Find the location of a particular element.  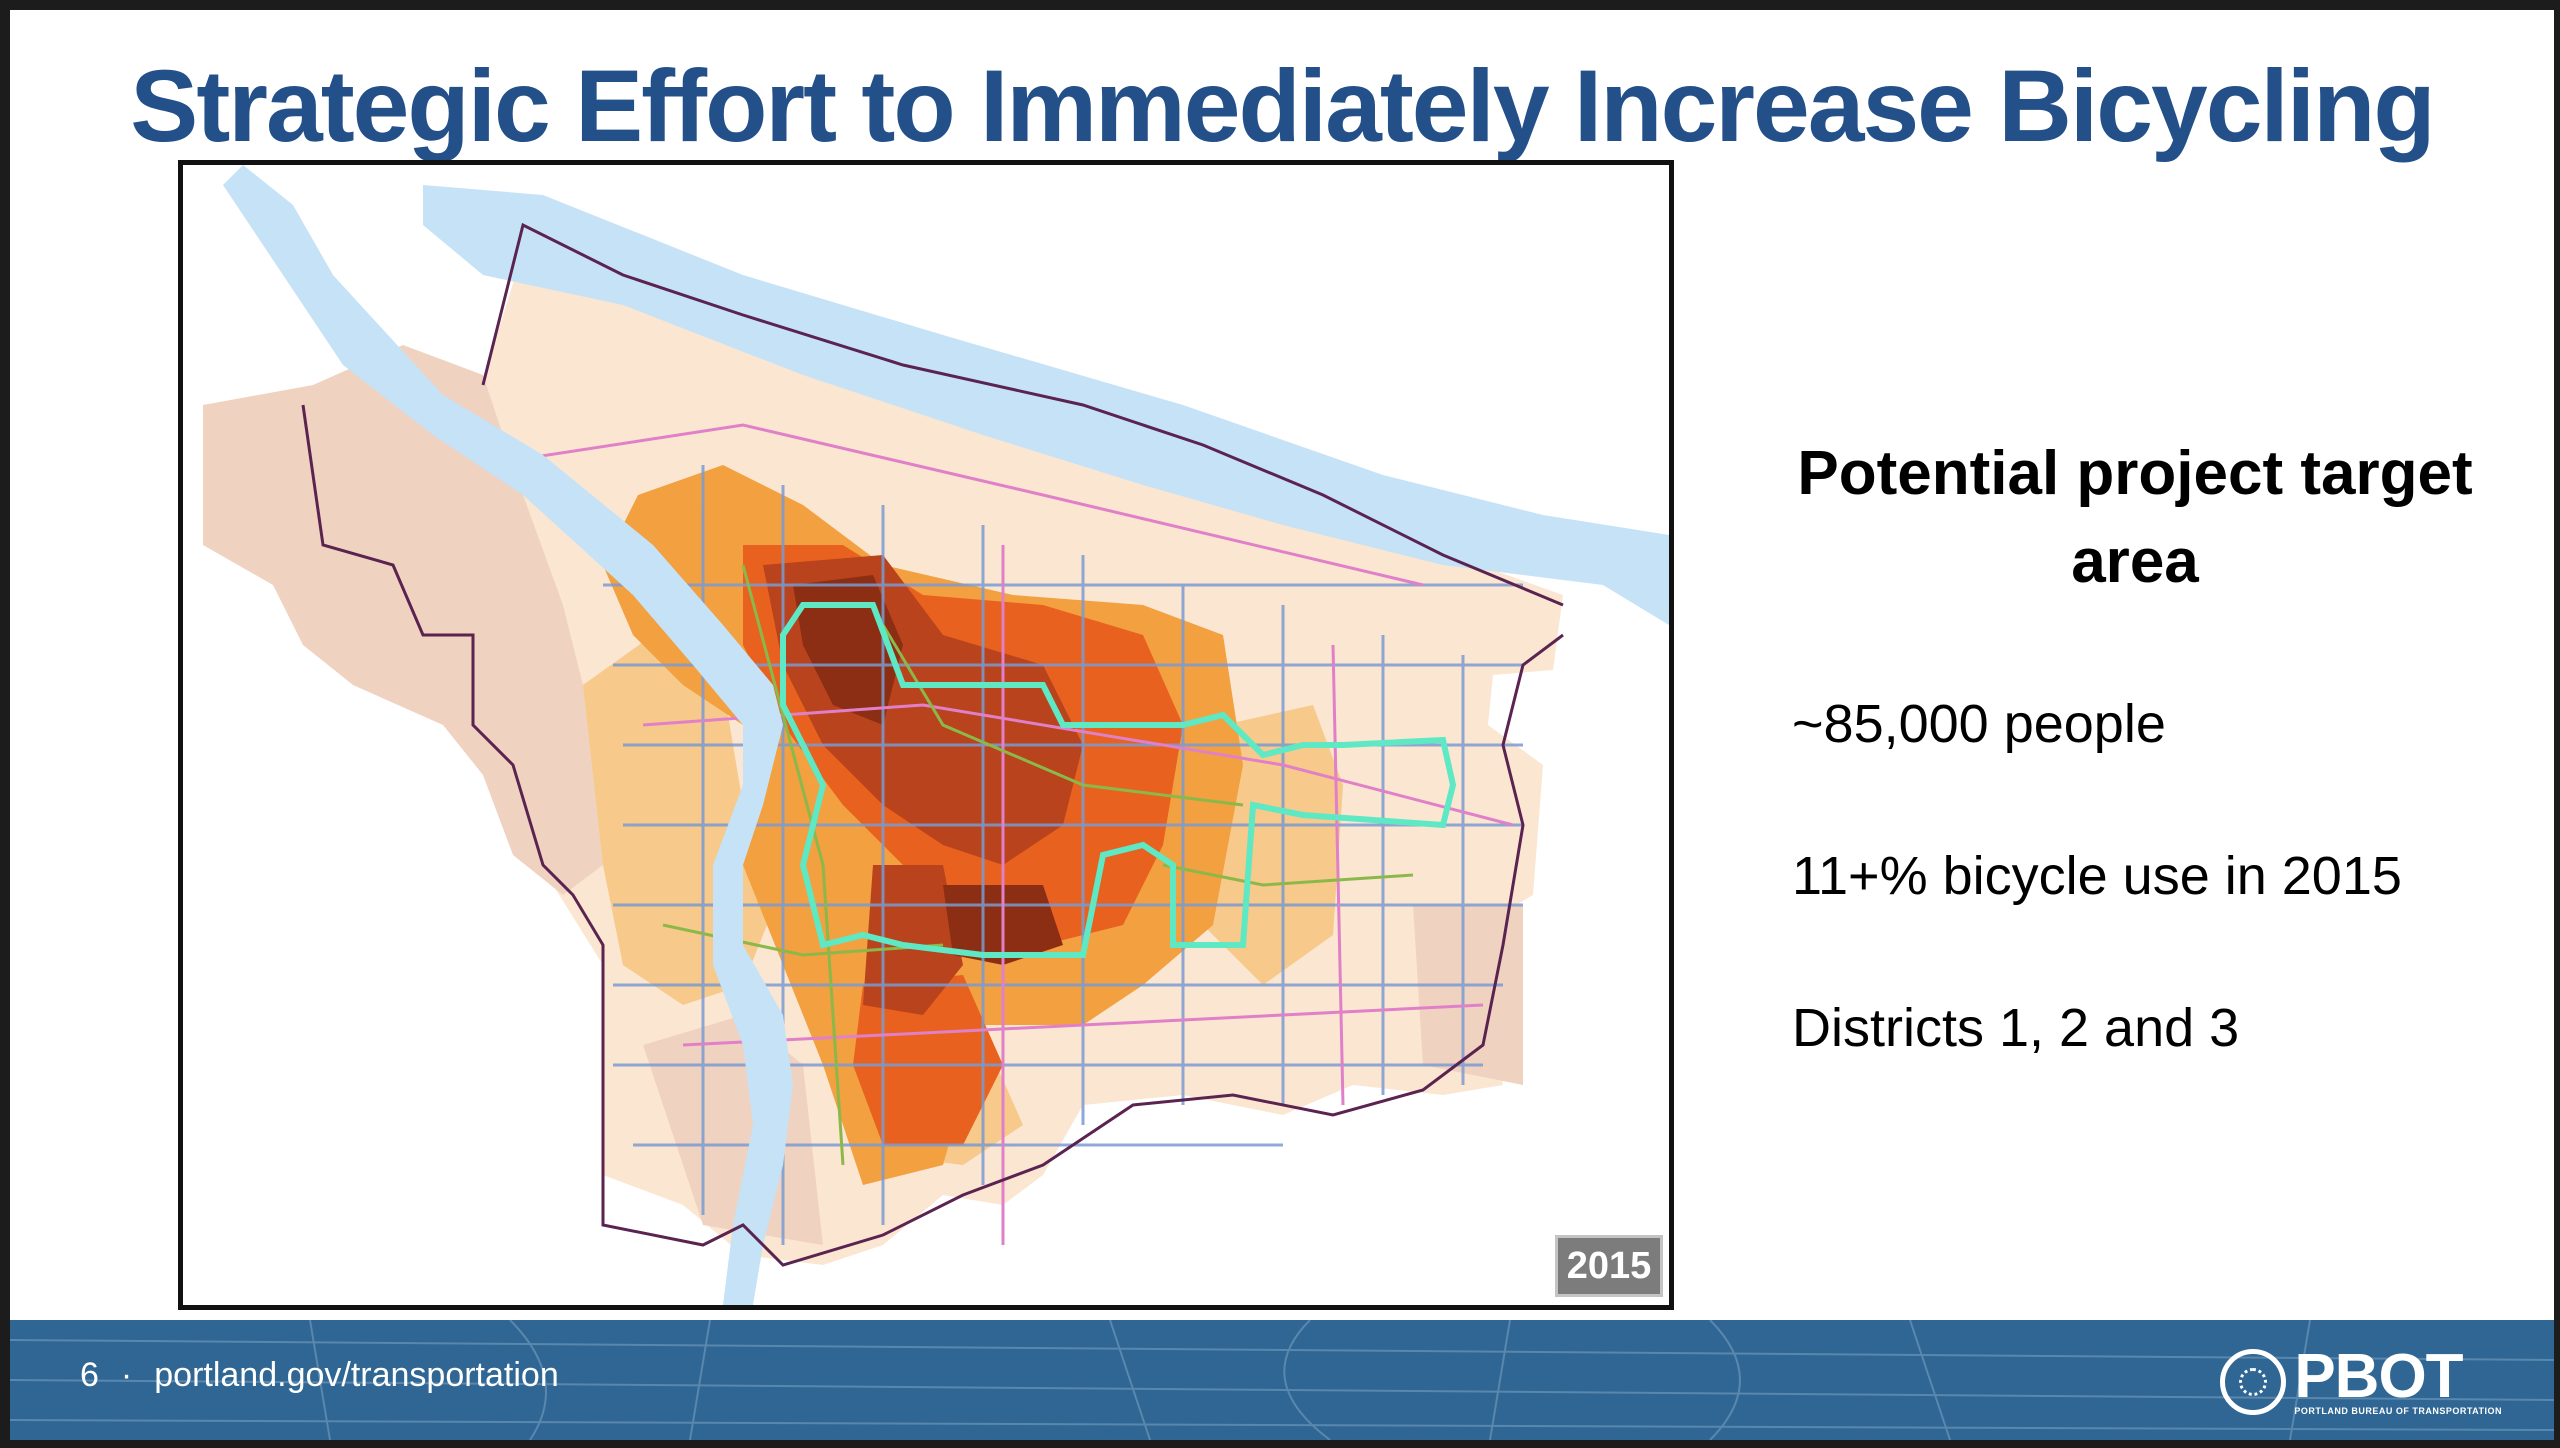

high-use-zone-south is located at coordinates (928, 1060).